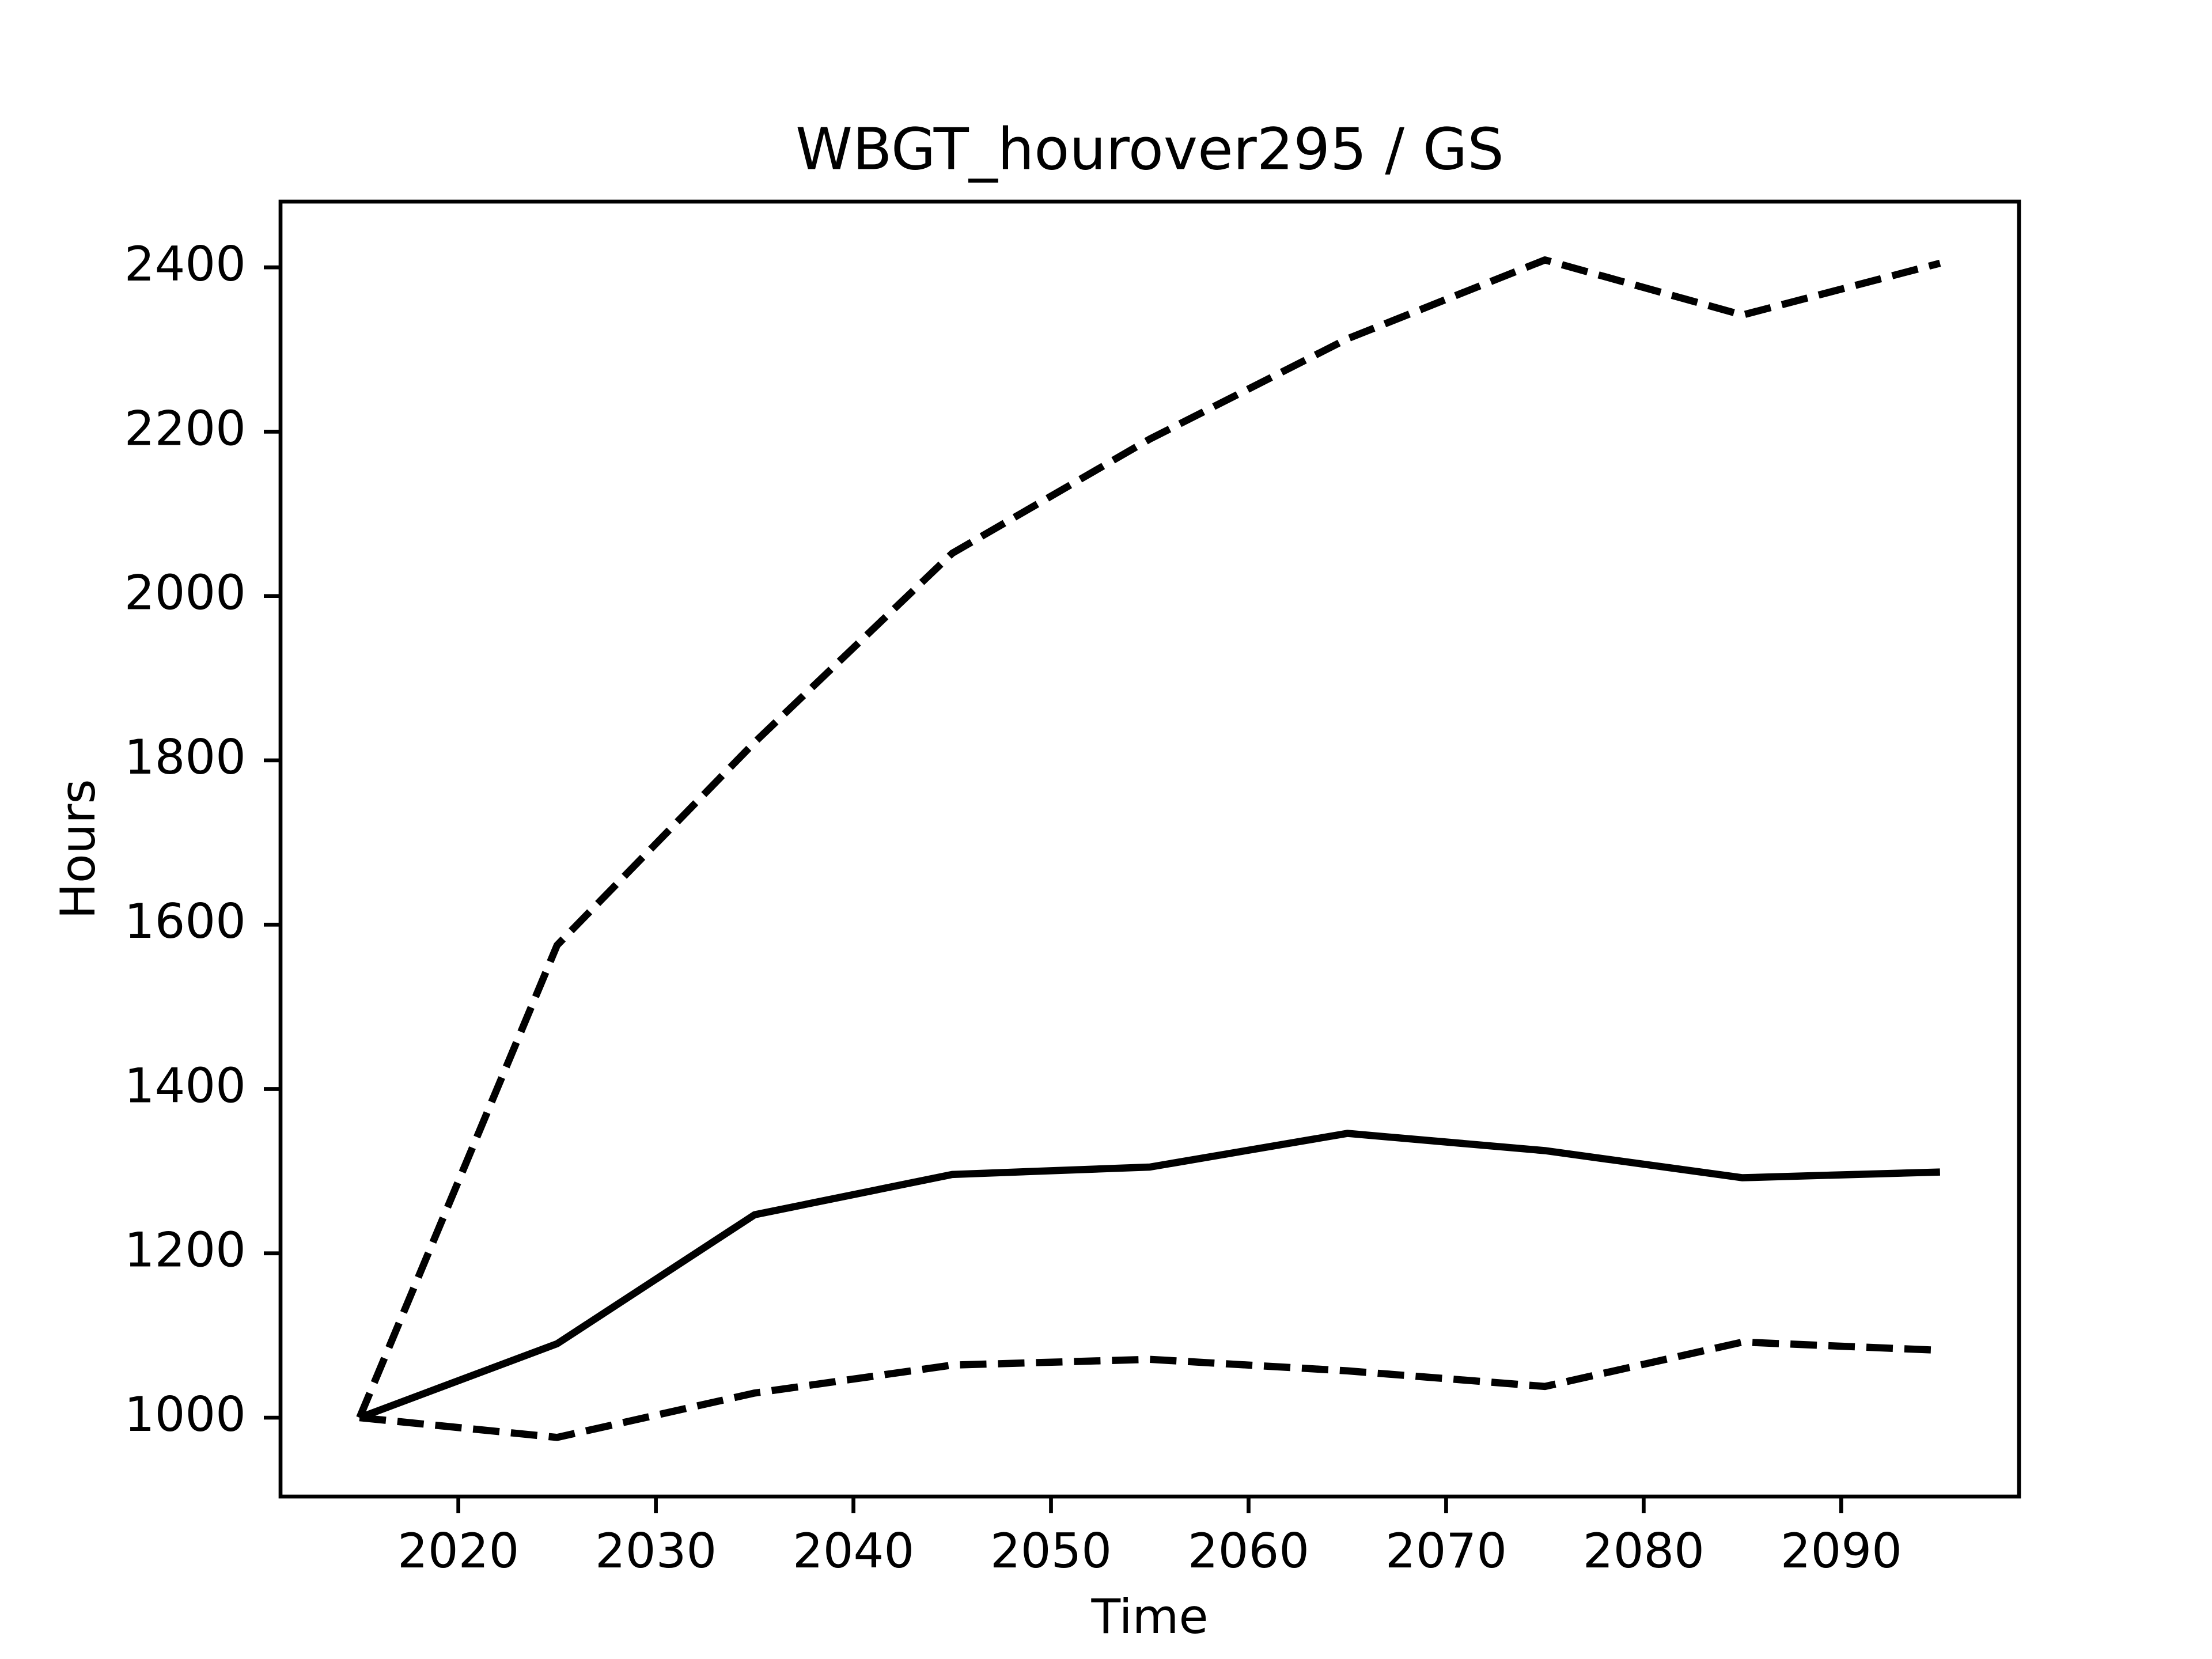  I want to click on x-axis-label: Time, so click(1149, 1617).